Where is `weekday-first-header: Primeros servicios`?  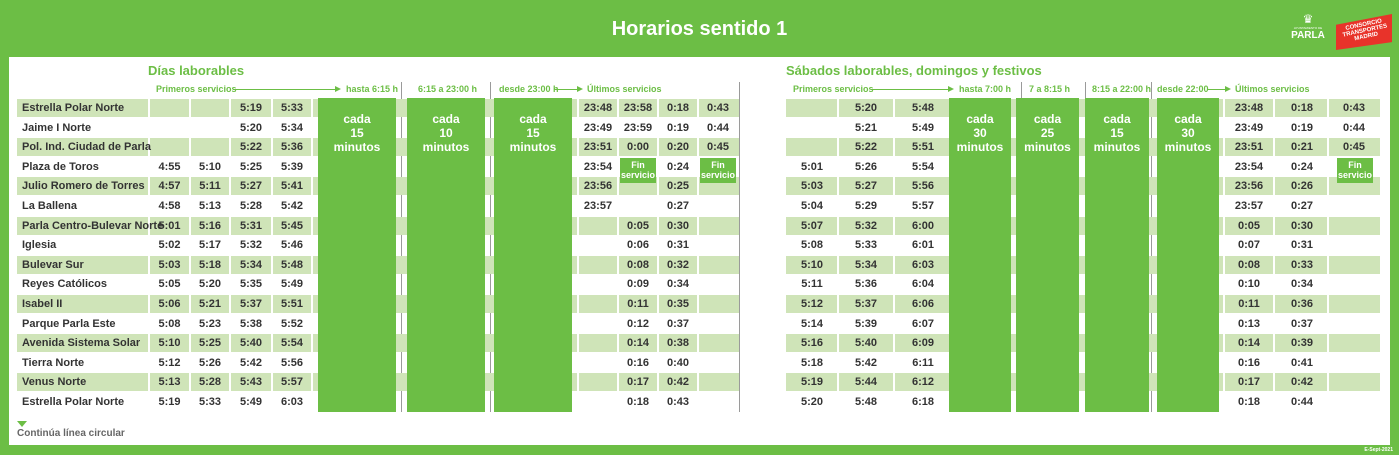 weekday-first-header: Primeros servicios is located at coordinates (196, 89).